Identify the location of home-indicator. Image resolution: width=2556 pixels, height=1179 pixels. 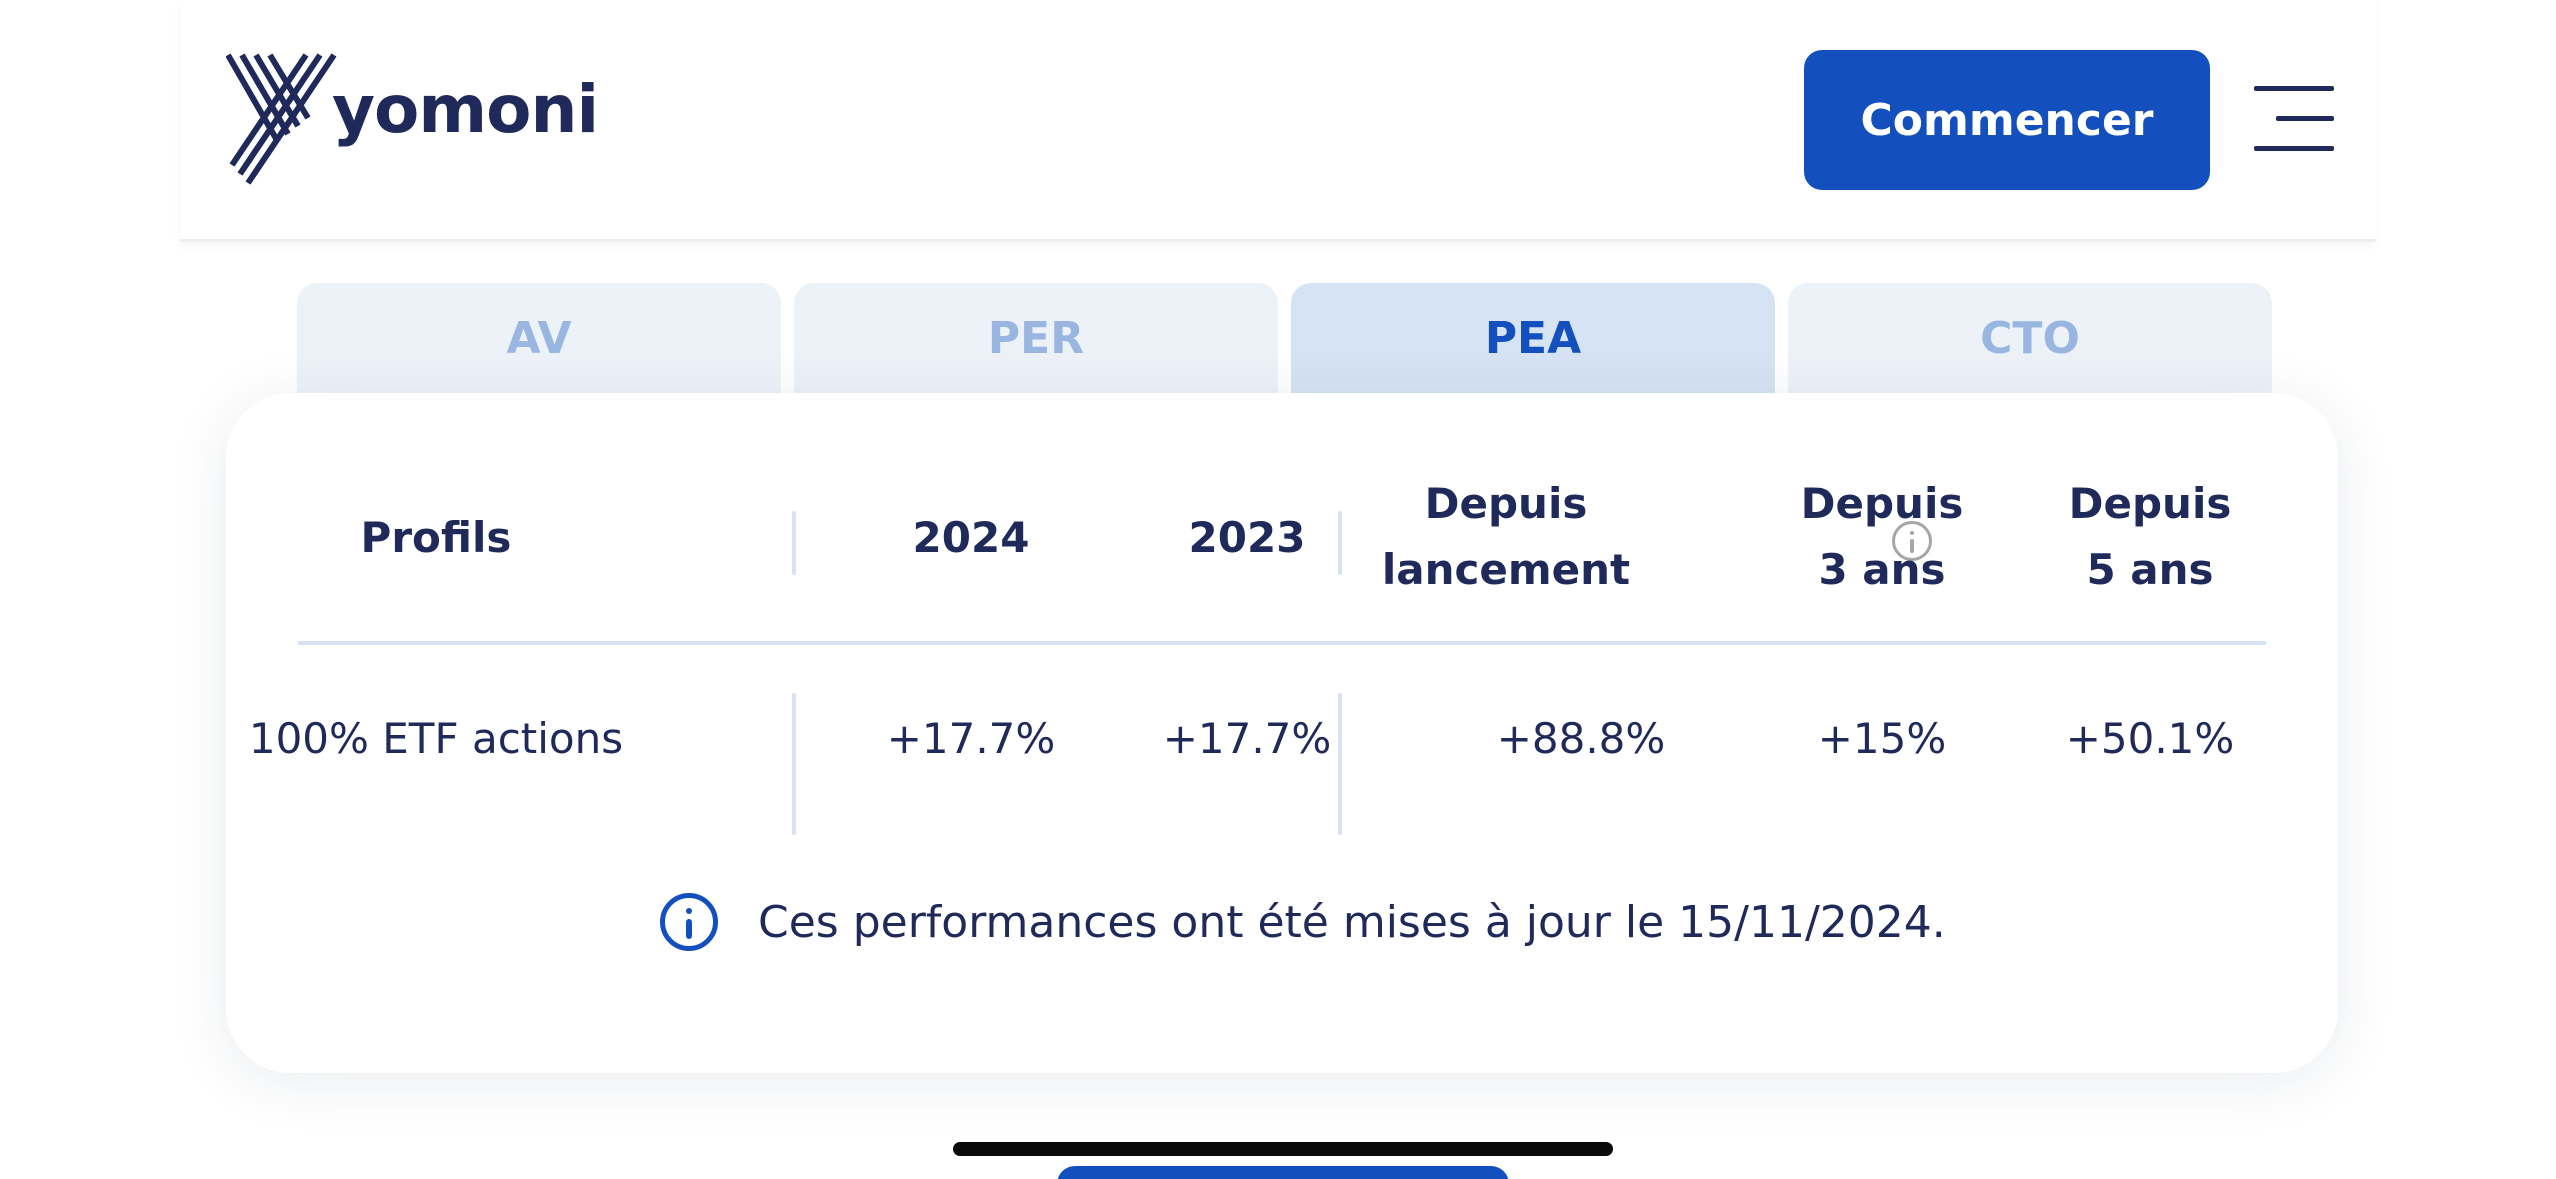
(1283, 1149).